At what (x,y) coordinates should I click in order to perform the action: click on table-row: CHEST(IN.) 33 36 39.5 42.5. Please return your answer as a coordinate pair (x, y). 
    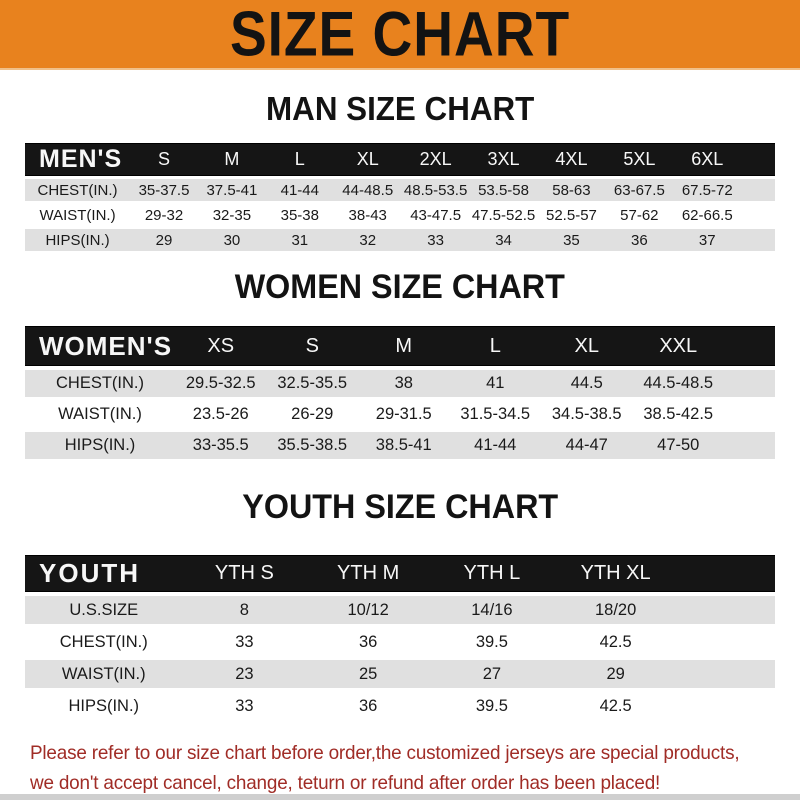
    Looking at the image, I should click on (400, 642).